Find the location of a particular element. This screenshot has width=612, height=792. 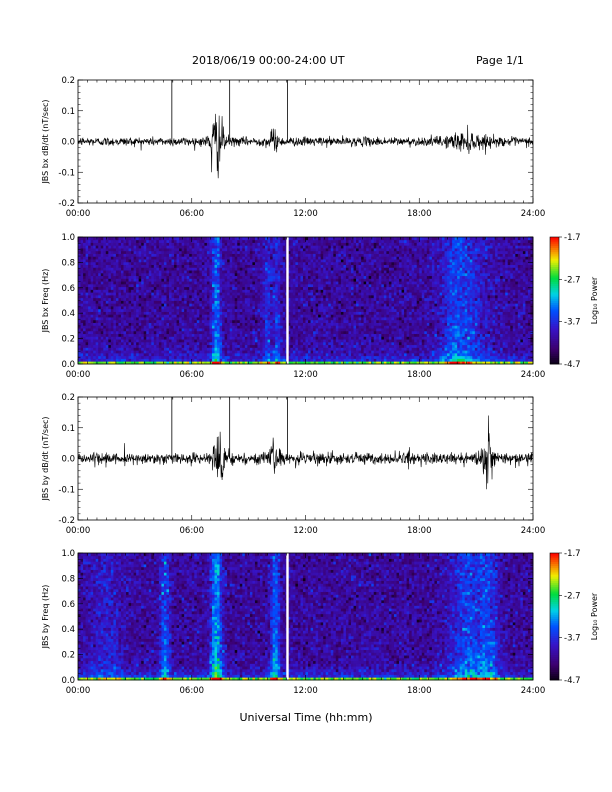

x-tick-label: 06:00 is located at coordinates (192, 214).